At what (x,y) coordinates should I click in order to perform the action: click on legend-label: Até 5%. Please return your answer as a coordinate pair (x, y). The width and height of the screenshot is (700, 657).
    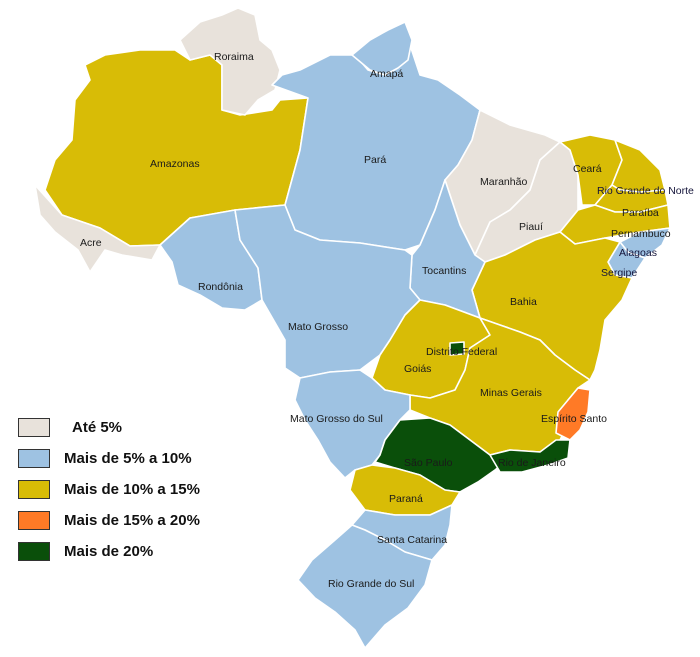
    Looking at the image, I should click on (97, 427).